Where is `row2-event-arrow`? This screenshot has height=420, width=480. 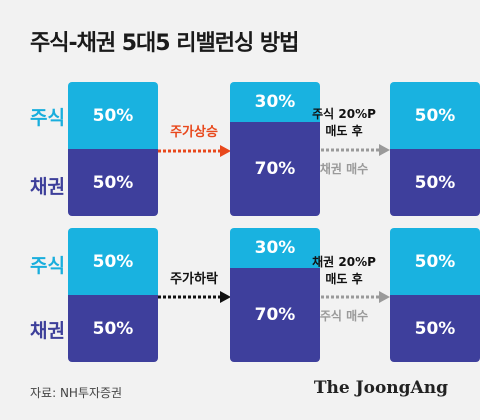 row2-event-arrow is located at coordinates (194, 297).